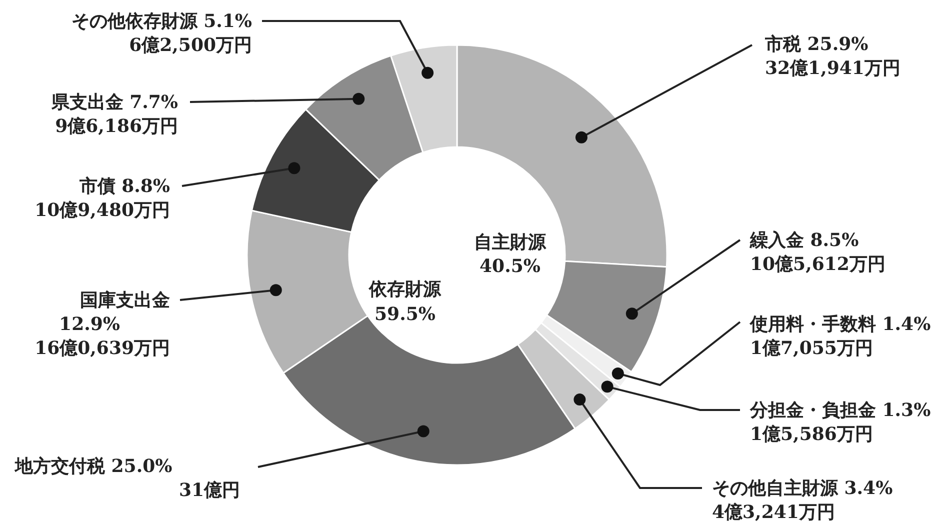 Image resolution: width=941 pixels, height=524 pixels. I want to click on slice-label: 使用料・手数料 1.4%, so click(840, 324).